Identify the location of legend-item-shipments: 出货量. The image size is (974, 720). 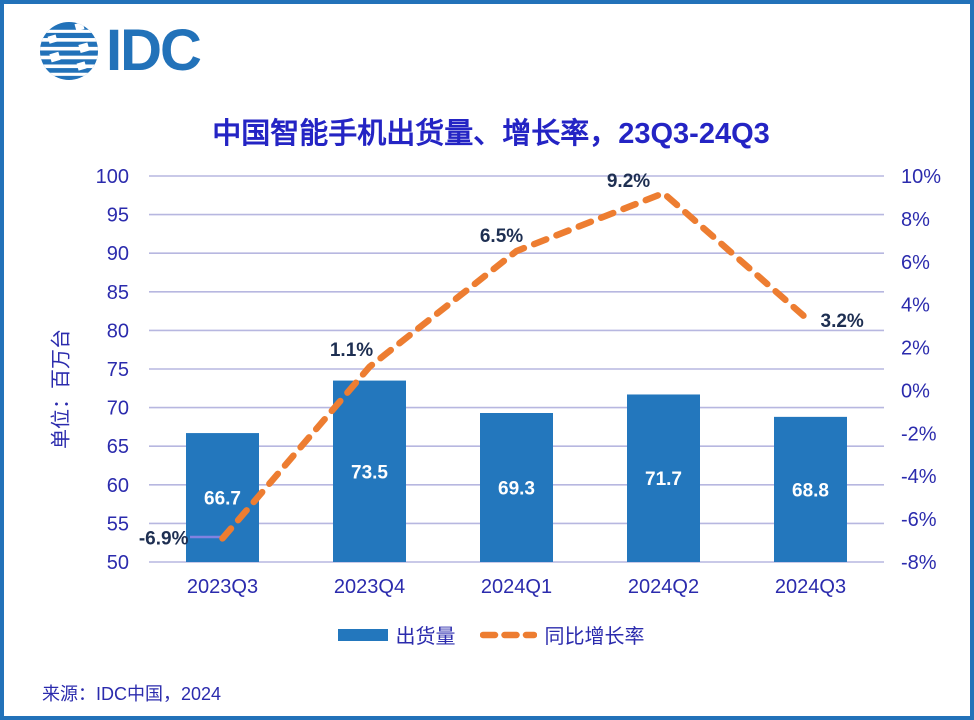
(396, 634).